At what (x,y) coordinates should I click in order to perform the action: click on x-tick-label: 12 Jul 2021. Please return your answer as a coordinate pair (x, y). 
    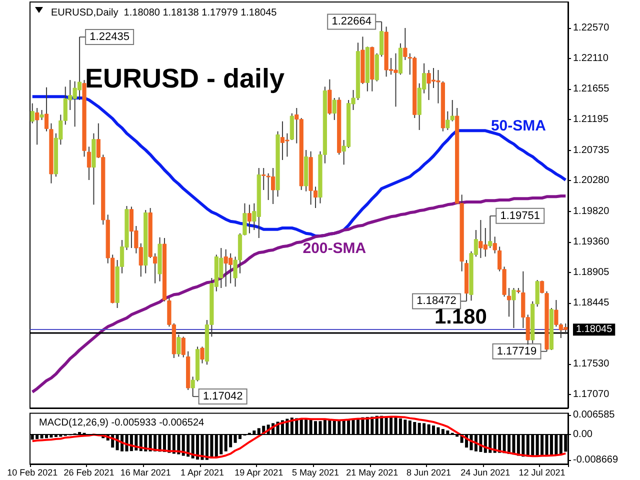
    Looking at the image, I should click on (542, 473).